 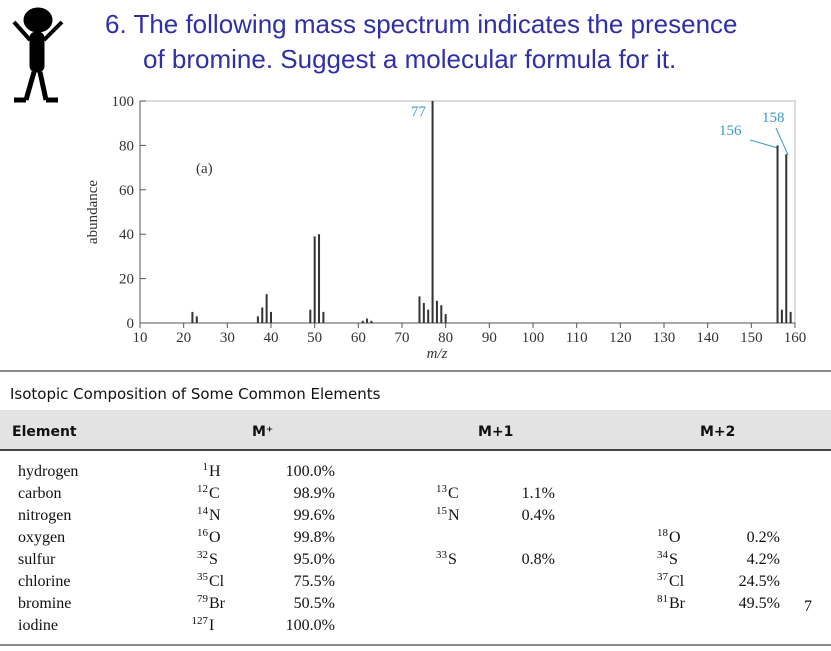 What do you see at coordinates (442, 511) in the screenshot?
I see `mass-number: 15` at bounding box center [442, 511].